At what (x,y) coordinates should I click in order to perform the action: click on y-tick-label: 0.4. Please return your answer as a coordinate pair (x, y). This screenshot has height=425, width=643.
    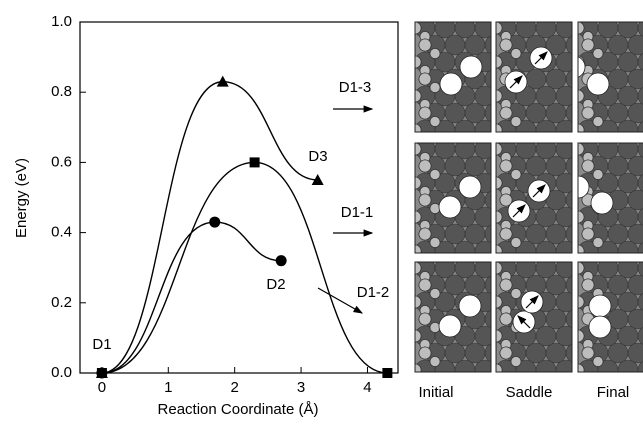
    Looking at the image, I should click on (61, 232).